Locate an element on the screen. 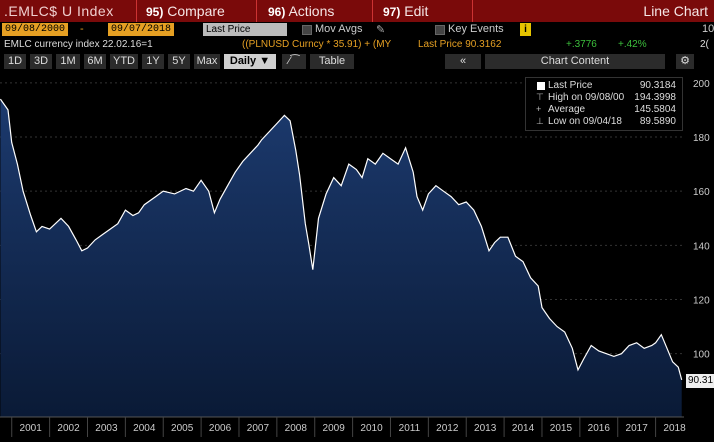  actions-number: 96) is located at coordinates (277, 12).